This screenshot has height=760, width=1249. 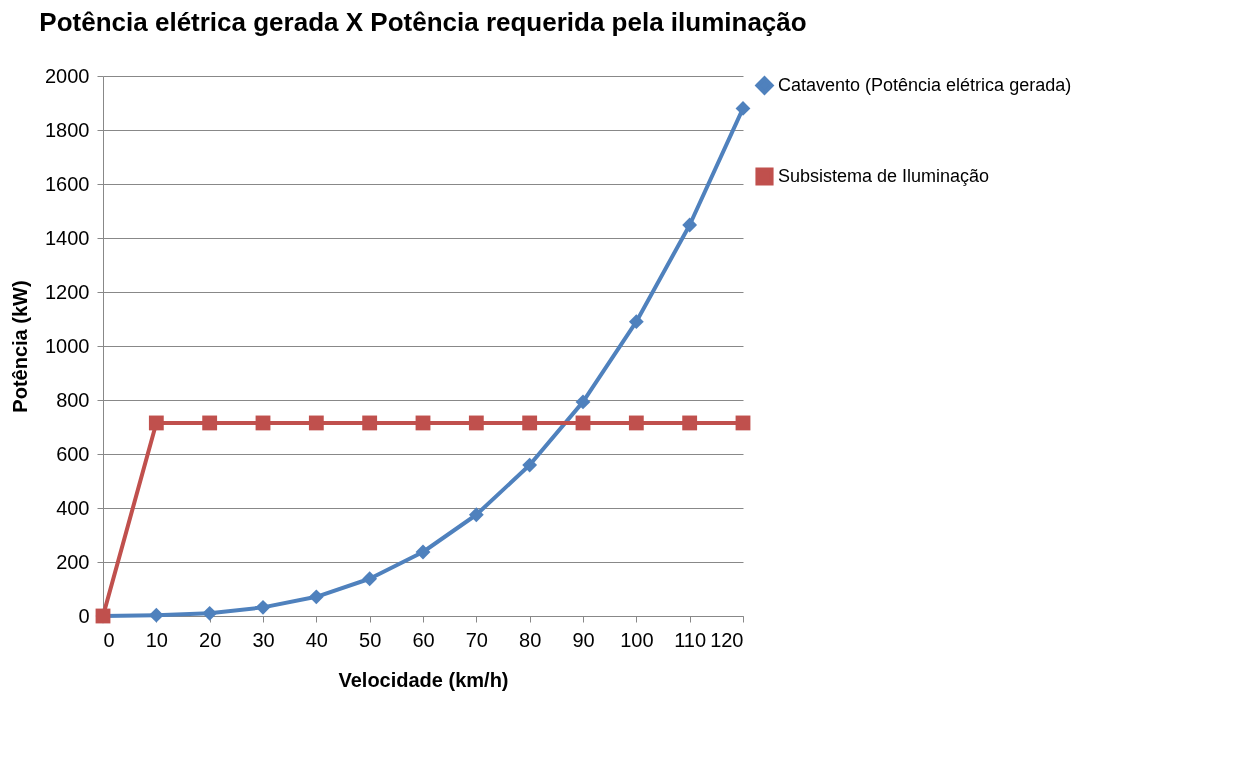 I want to click on y-tick-label: 800, so click(x=73, y=399).